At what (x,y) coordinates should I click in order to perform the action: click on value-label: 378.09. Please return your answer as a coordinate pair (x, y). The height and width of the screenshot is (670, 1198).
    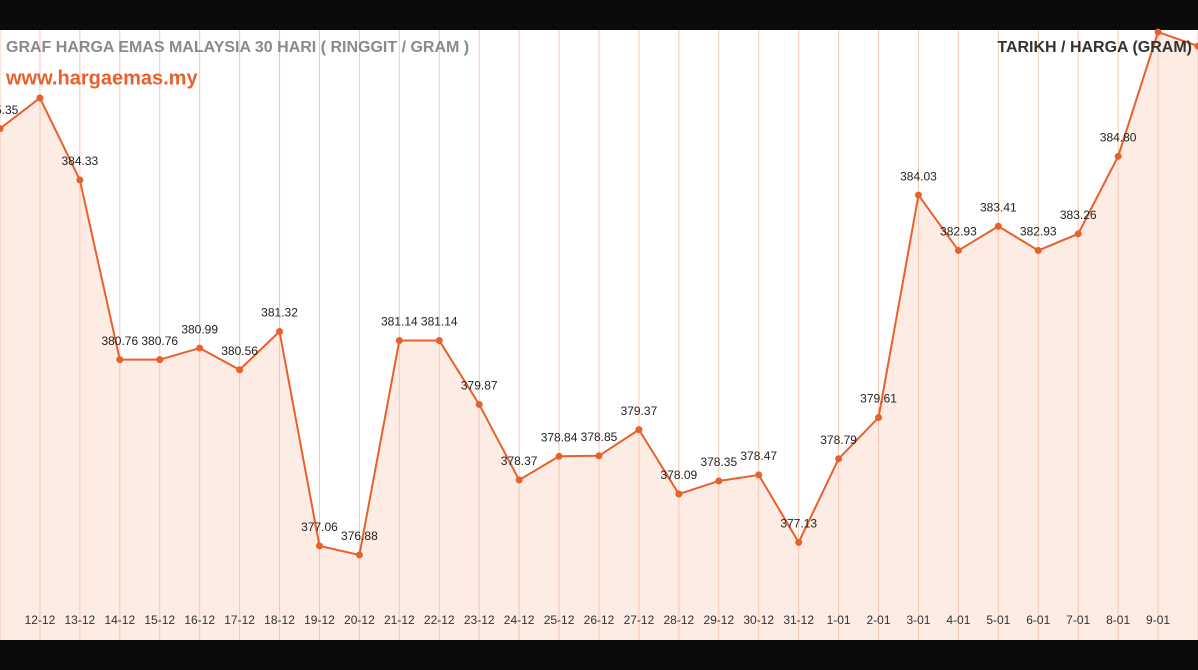
    Looking at the image, I should click on (679, 475).